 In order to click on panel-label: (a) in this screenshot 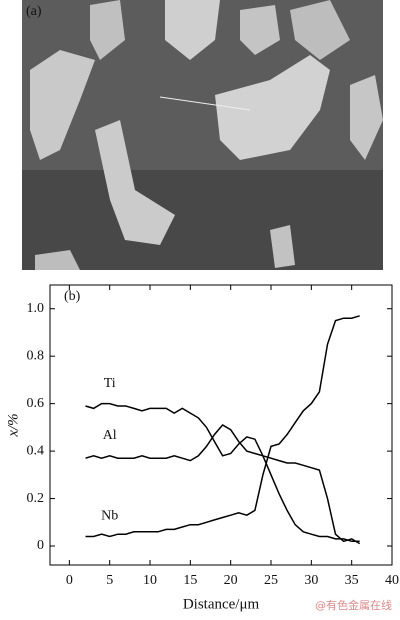, I will do `click(34, 11)`.